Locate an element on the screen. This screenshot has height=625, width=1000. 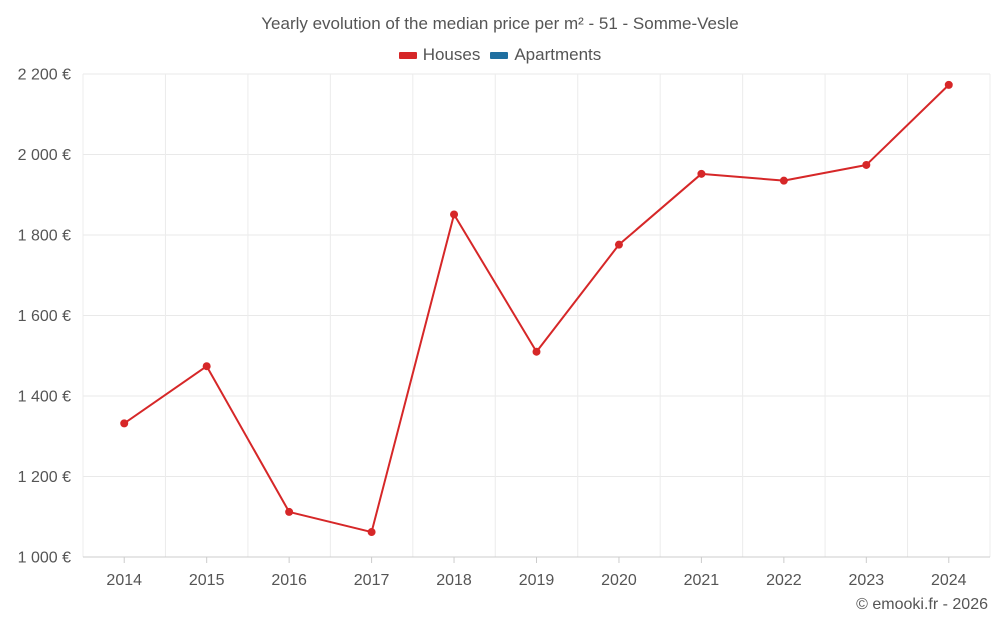
x-tick-label: 2022 is located at coordinates (784, 580).